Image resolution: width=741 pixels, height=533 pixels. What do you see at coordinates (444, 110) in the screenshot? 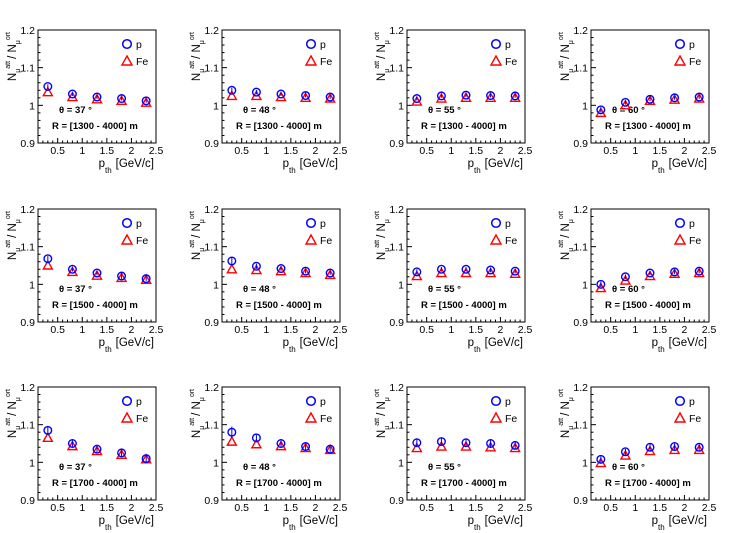
I see `theta-label: θ = 55 °` at bounding box center [444, 110].